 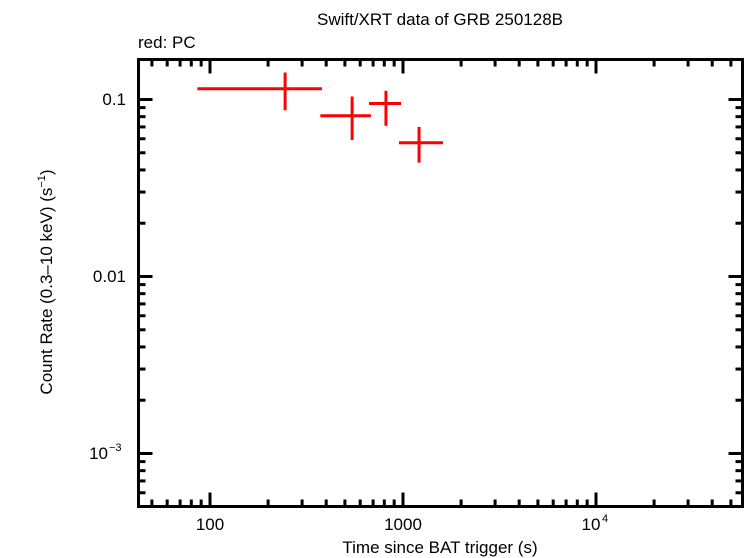 What do you see at coordinates (440, 19) in the screenshot?
I see `chart-title: Swift/XRT data of GRB 250128B` at bounding box center [440, 19].